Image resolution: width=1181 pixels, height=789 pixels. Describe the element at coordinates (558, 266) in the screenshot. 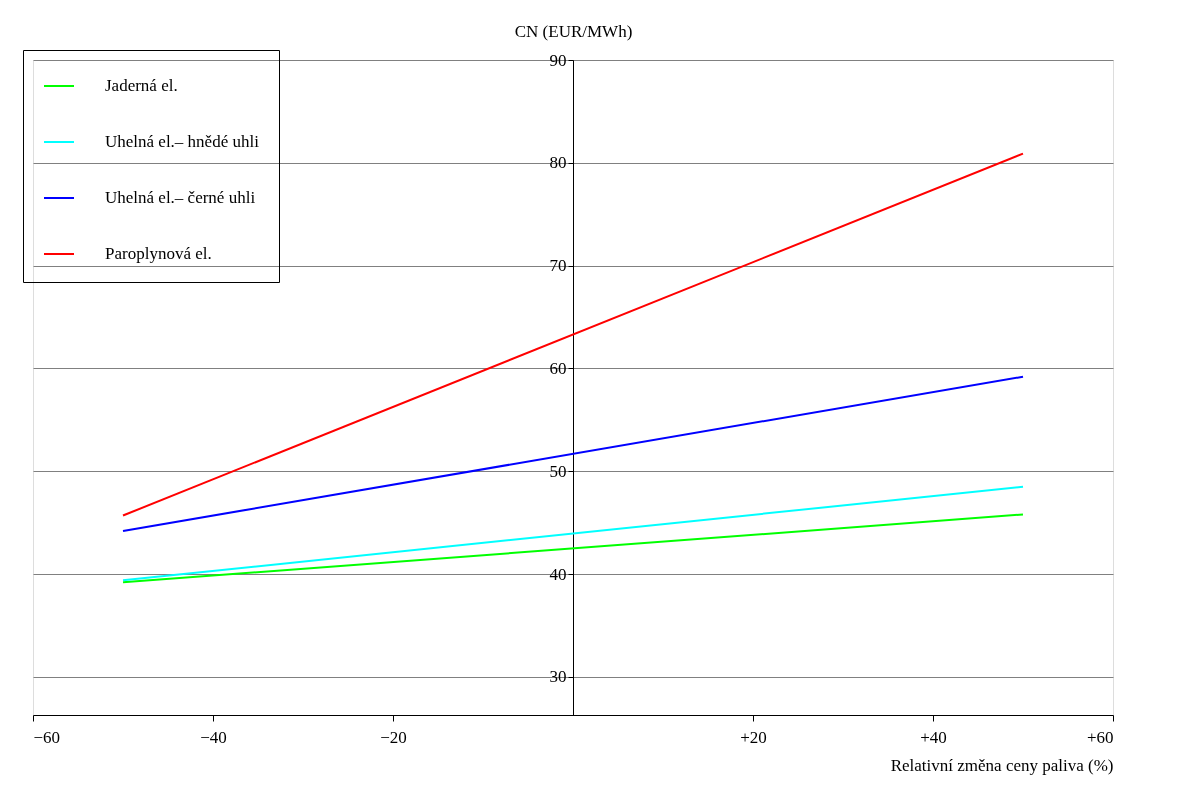

I see `y-tick-label: 70` at that location.